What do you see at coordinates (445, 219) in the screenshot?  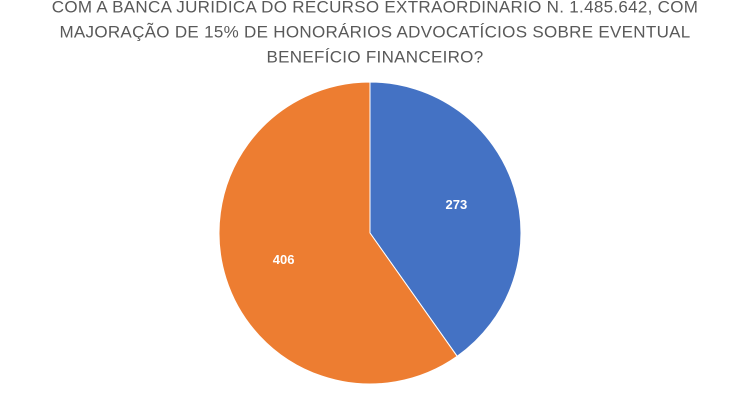 I see `pie-slice` at bounding box center [445, 219].